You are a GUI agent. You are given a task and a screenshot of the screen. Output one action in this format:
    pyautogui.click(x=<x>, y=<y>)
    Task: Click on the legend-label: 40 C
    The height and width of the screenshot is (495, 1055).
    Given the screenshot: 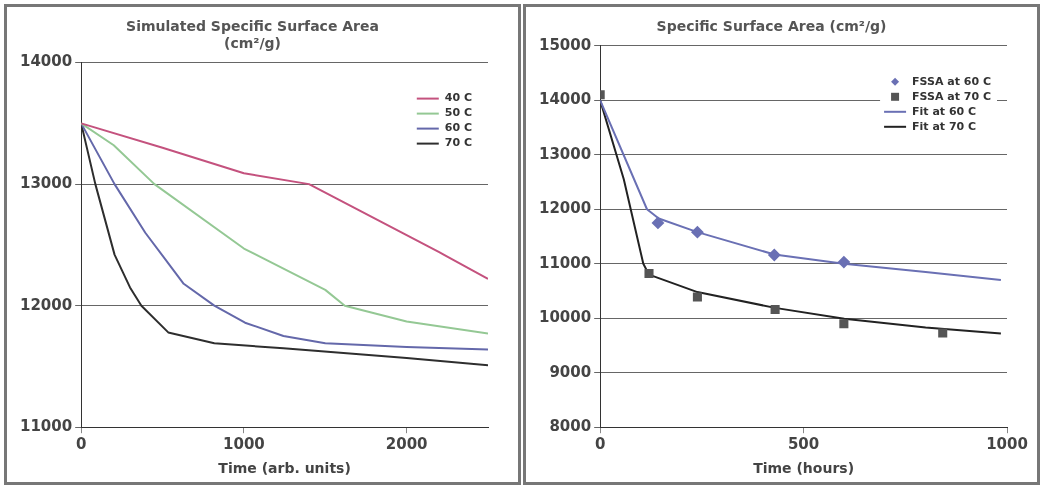 What is the action you would take?
    pyautogui.click(x=458, y=98)
    